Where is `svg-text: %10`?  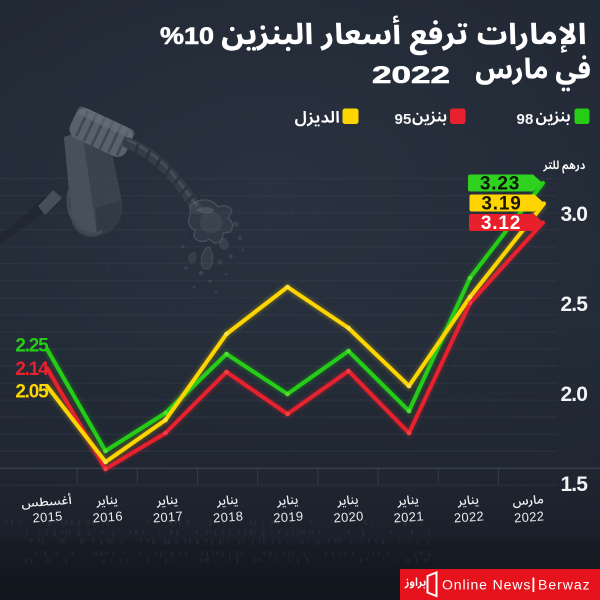
svg-text: %10 is located at coordinates (187, 36).